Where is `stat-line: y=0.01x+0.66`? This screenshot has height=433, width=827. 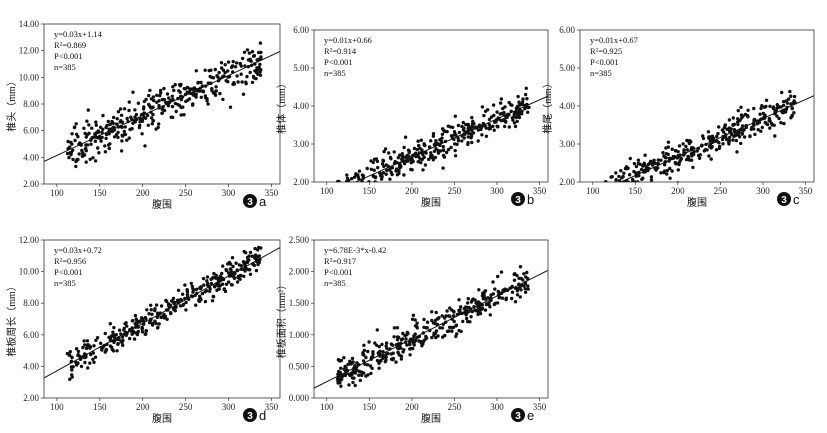 stat-line: y=0.01x+0.66 is located at coordinates (348, 40).